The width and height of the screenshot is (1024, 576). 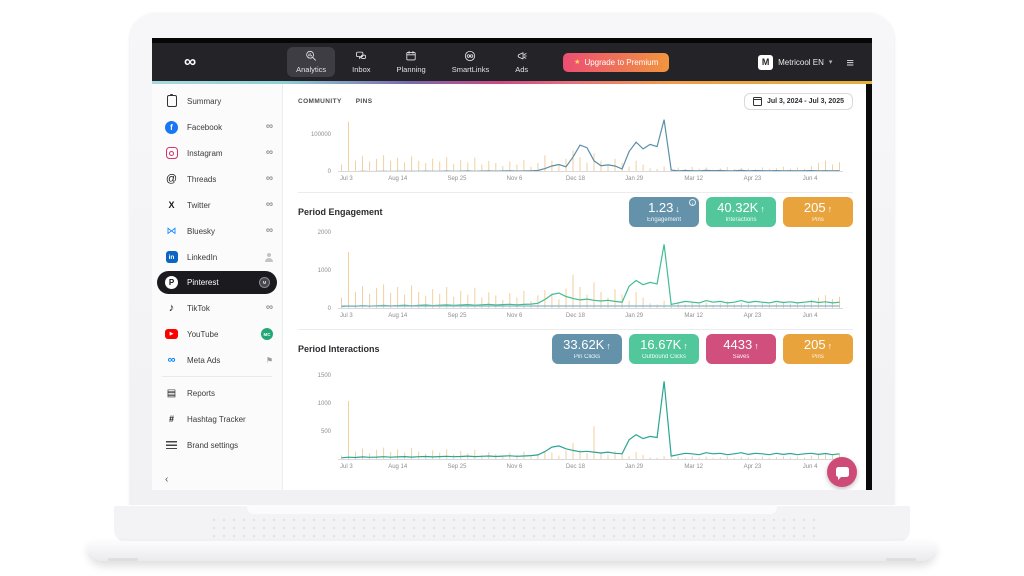 What do you see at coordinates (741, 220) in the screenshot?
I see `metric-label: Interactions` at bounding box center [741, 220].